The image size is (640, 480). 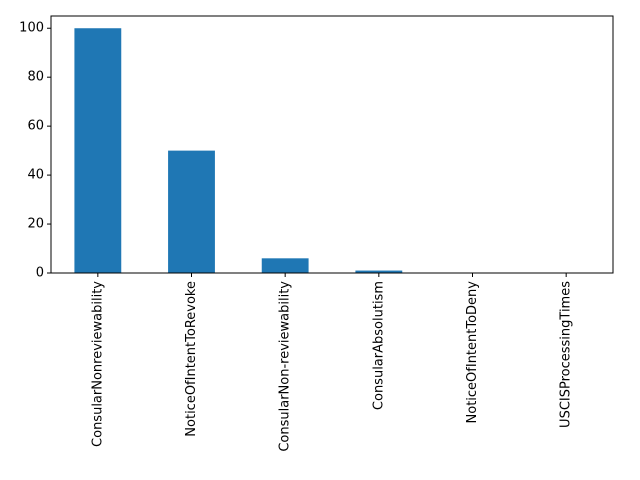 What do you see at coordinates (191, 359) in the screenshot?
I see `x-tick-label: NoticeOfIntentToRevoke` at bounding box center [191, 359].